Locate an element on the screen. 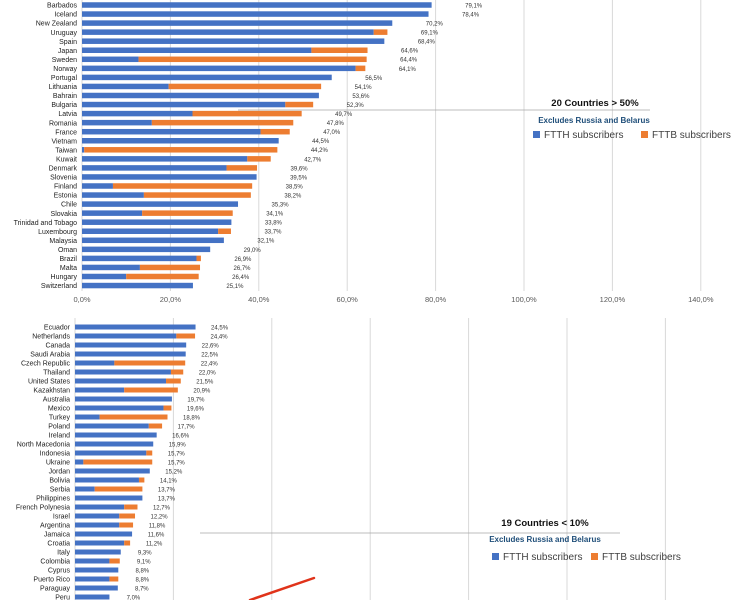 This screenshot has height=605, width=740. data-label: 44,5% is located at coordinates (321, 142).